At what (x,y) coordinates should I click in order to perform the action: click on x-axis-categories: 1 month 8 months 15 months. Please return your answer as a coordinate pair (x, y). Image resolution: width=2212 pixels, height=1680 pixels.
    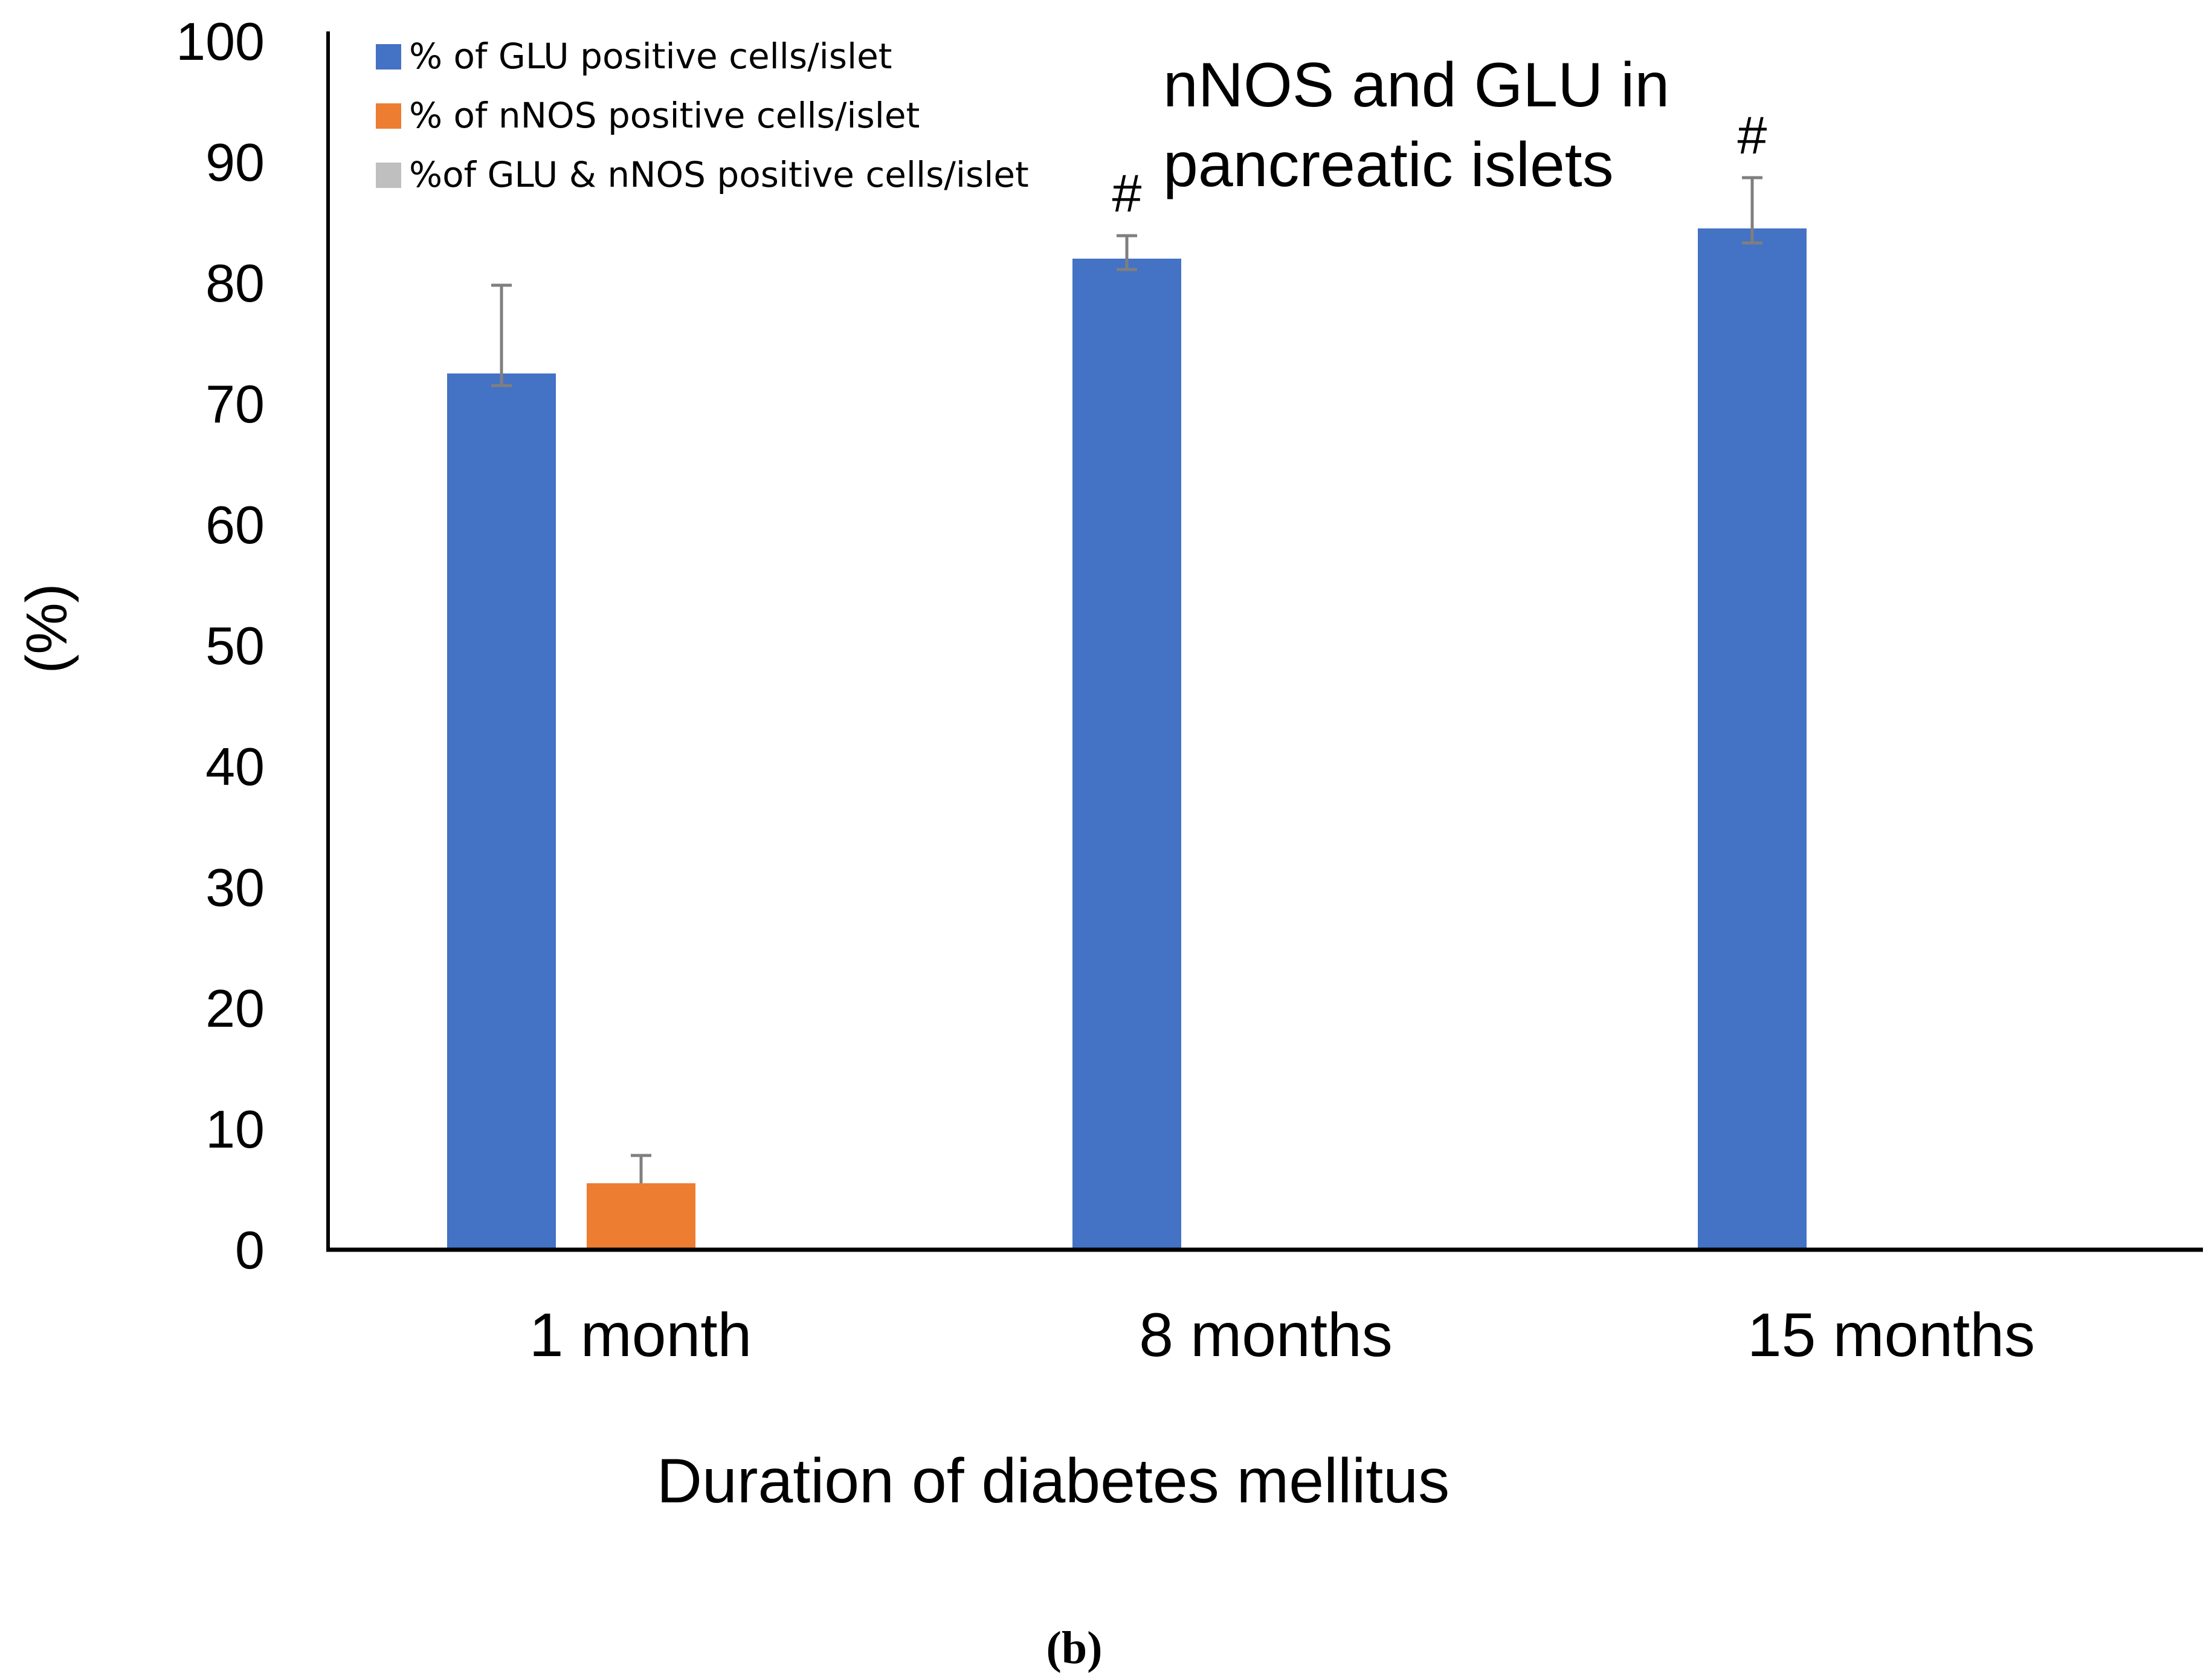
    Looking at the image, I should click on (1282, 1334).